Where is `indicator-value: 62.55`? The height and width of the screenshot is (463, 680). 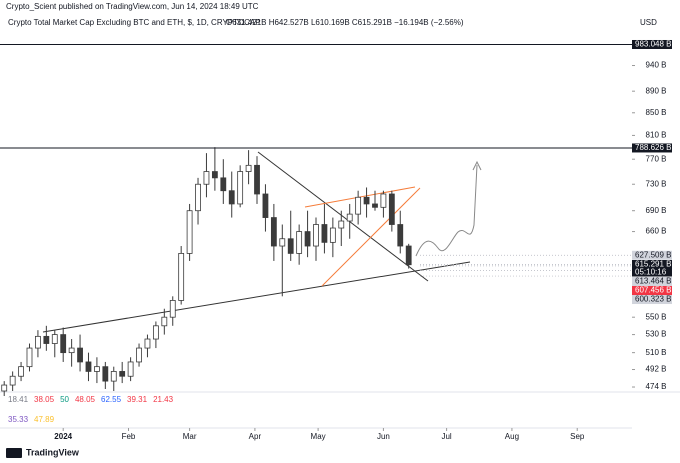
indicator-value: 62.55 is located at coordinates (111, 399).